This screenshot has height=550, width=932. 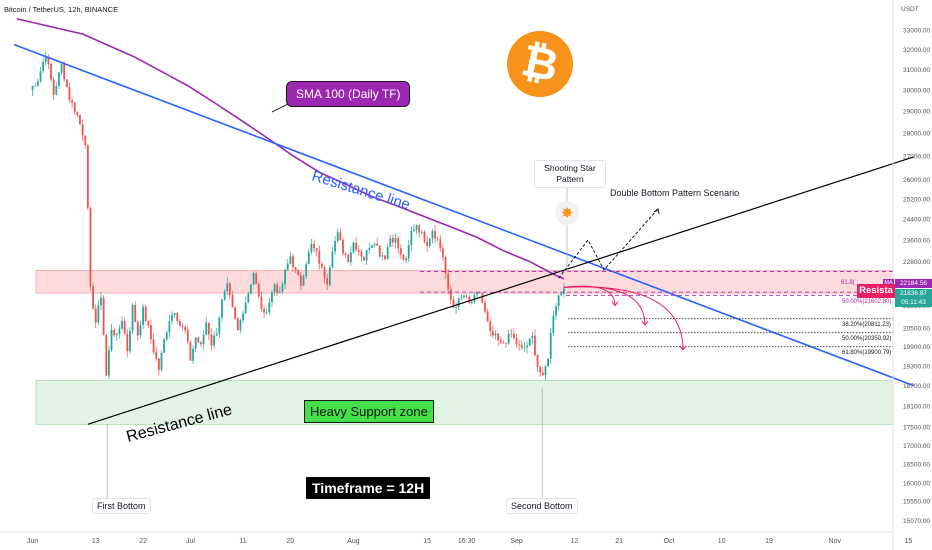 I want to click on time-tick-label: 22, so click(x=143, y=541).